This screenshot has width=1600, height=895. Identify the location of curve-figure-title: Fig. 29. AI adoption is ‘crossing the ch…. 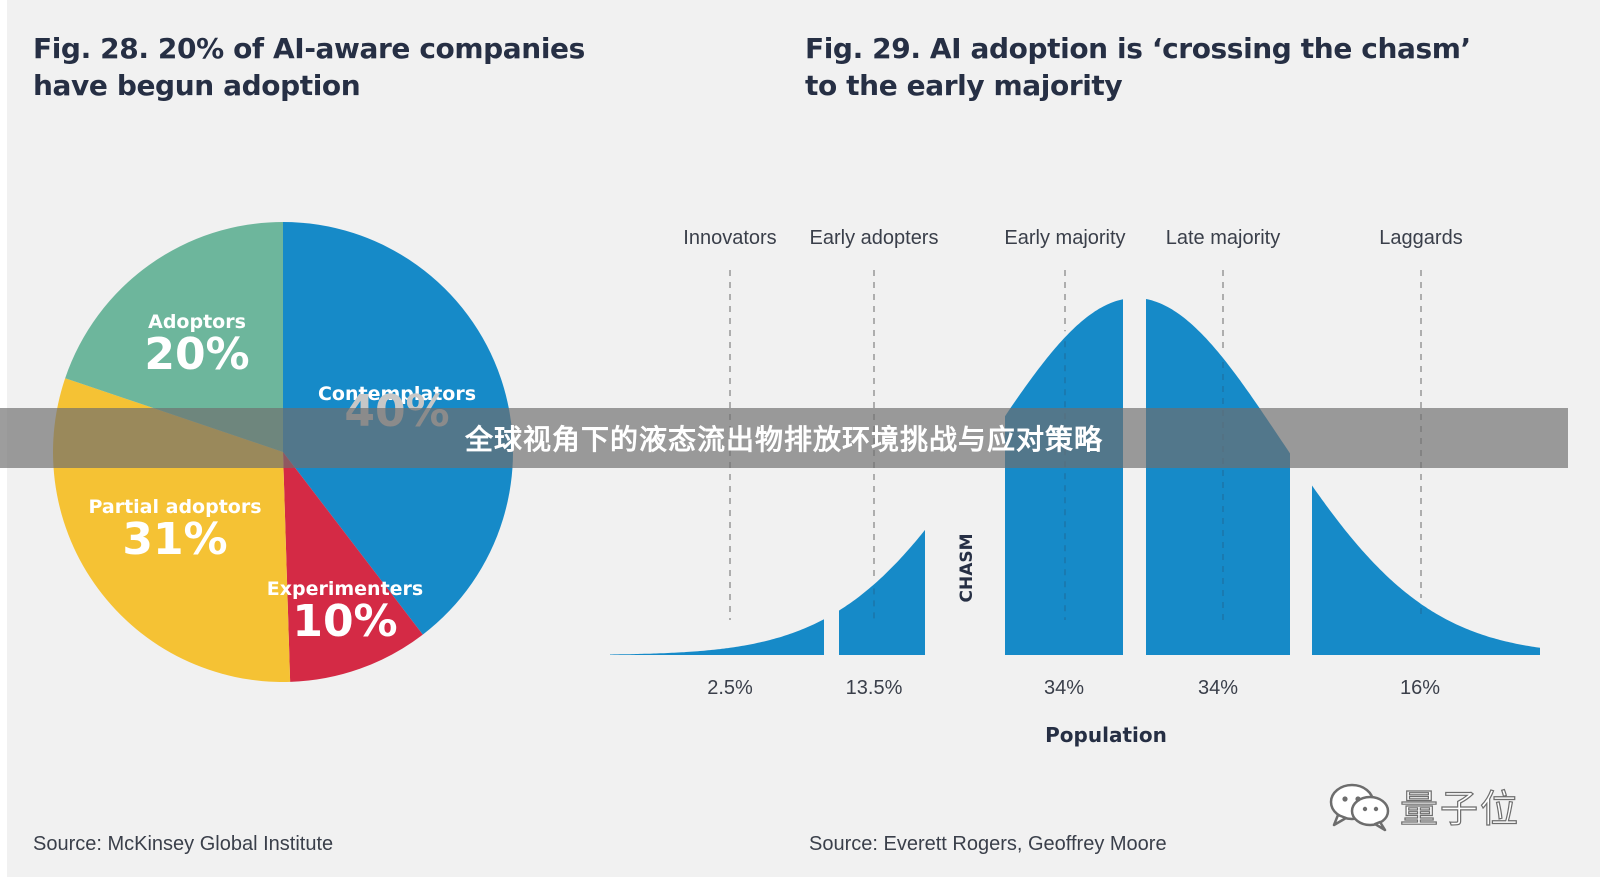
(1138, 67).